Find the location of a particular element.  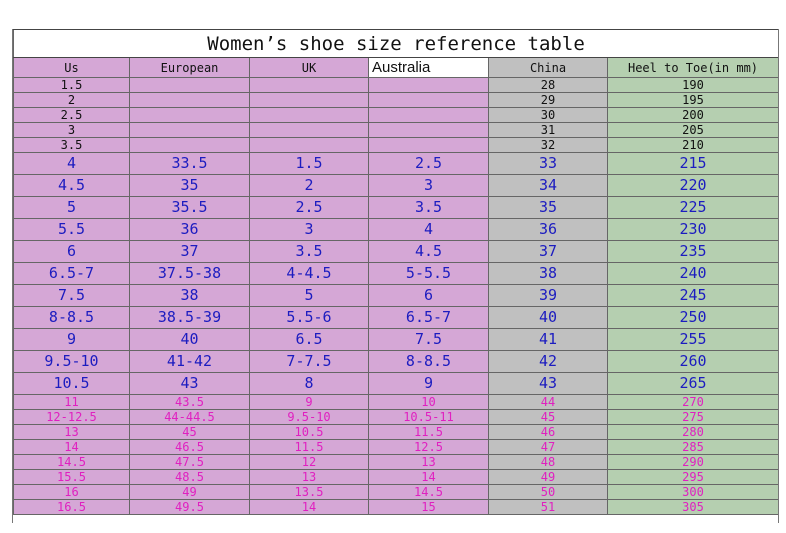

cell-european: 47.5 is located at coordinates (189, 462).